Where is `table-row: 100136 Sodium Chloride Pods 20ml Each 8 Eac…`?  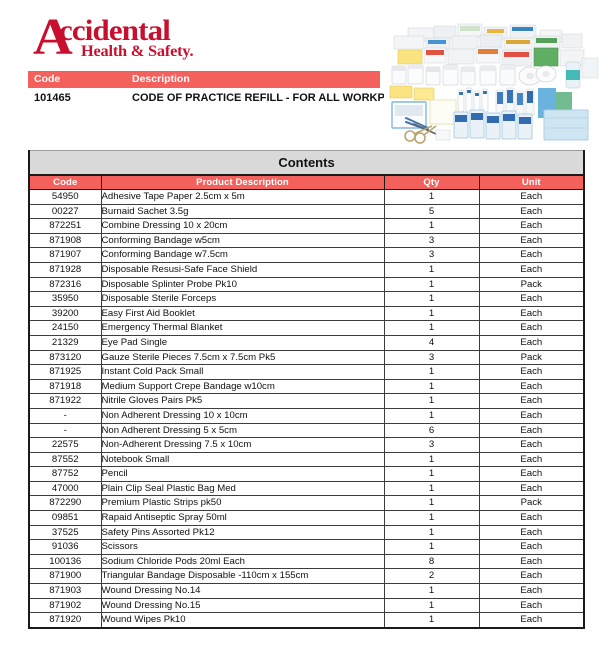 table-row: 100136 Sodium Chloride Pods 20ml Each 8 Eac… is located at coordinates (307, 561).